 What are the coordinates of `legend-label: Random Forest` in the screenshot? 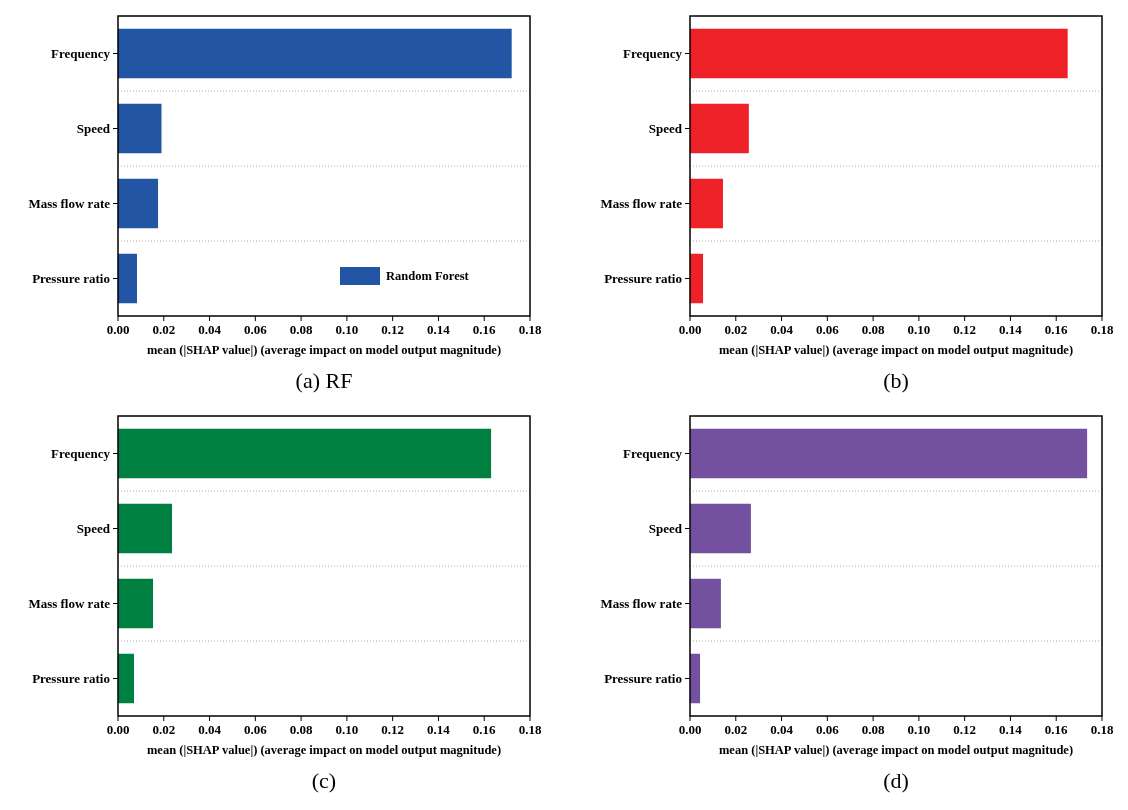 It's located at (428, 276).